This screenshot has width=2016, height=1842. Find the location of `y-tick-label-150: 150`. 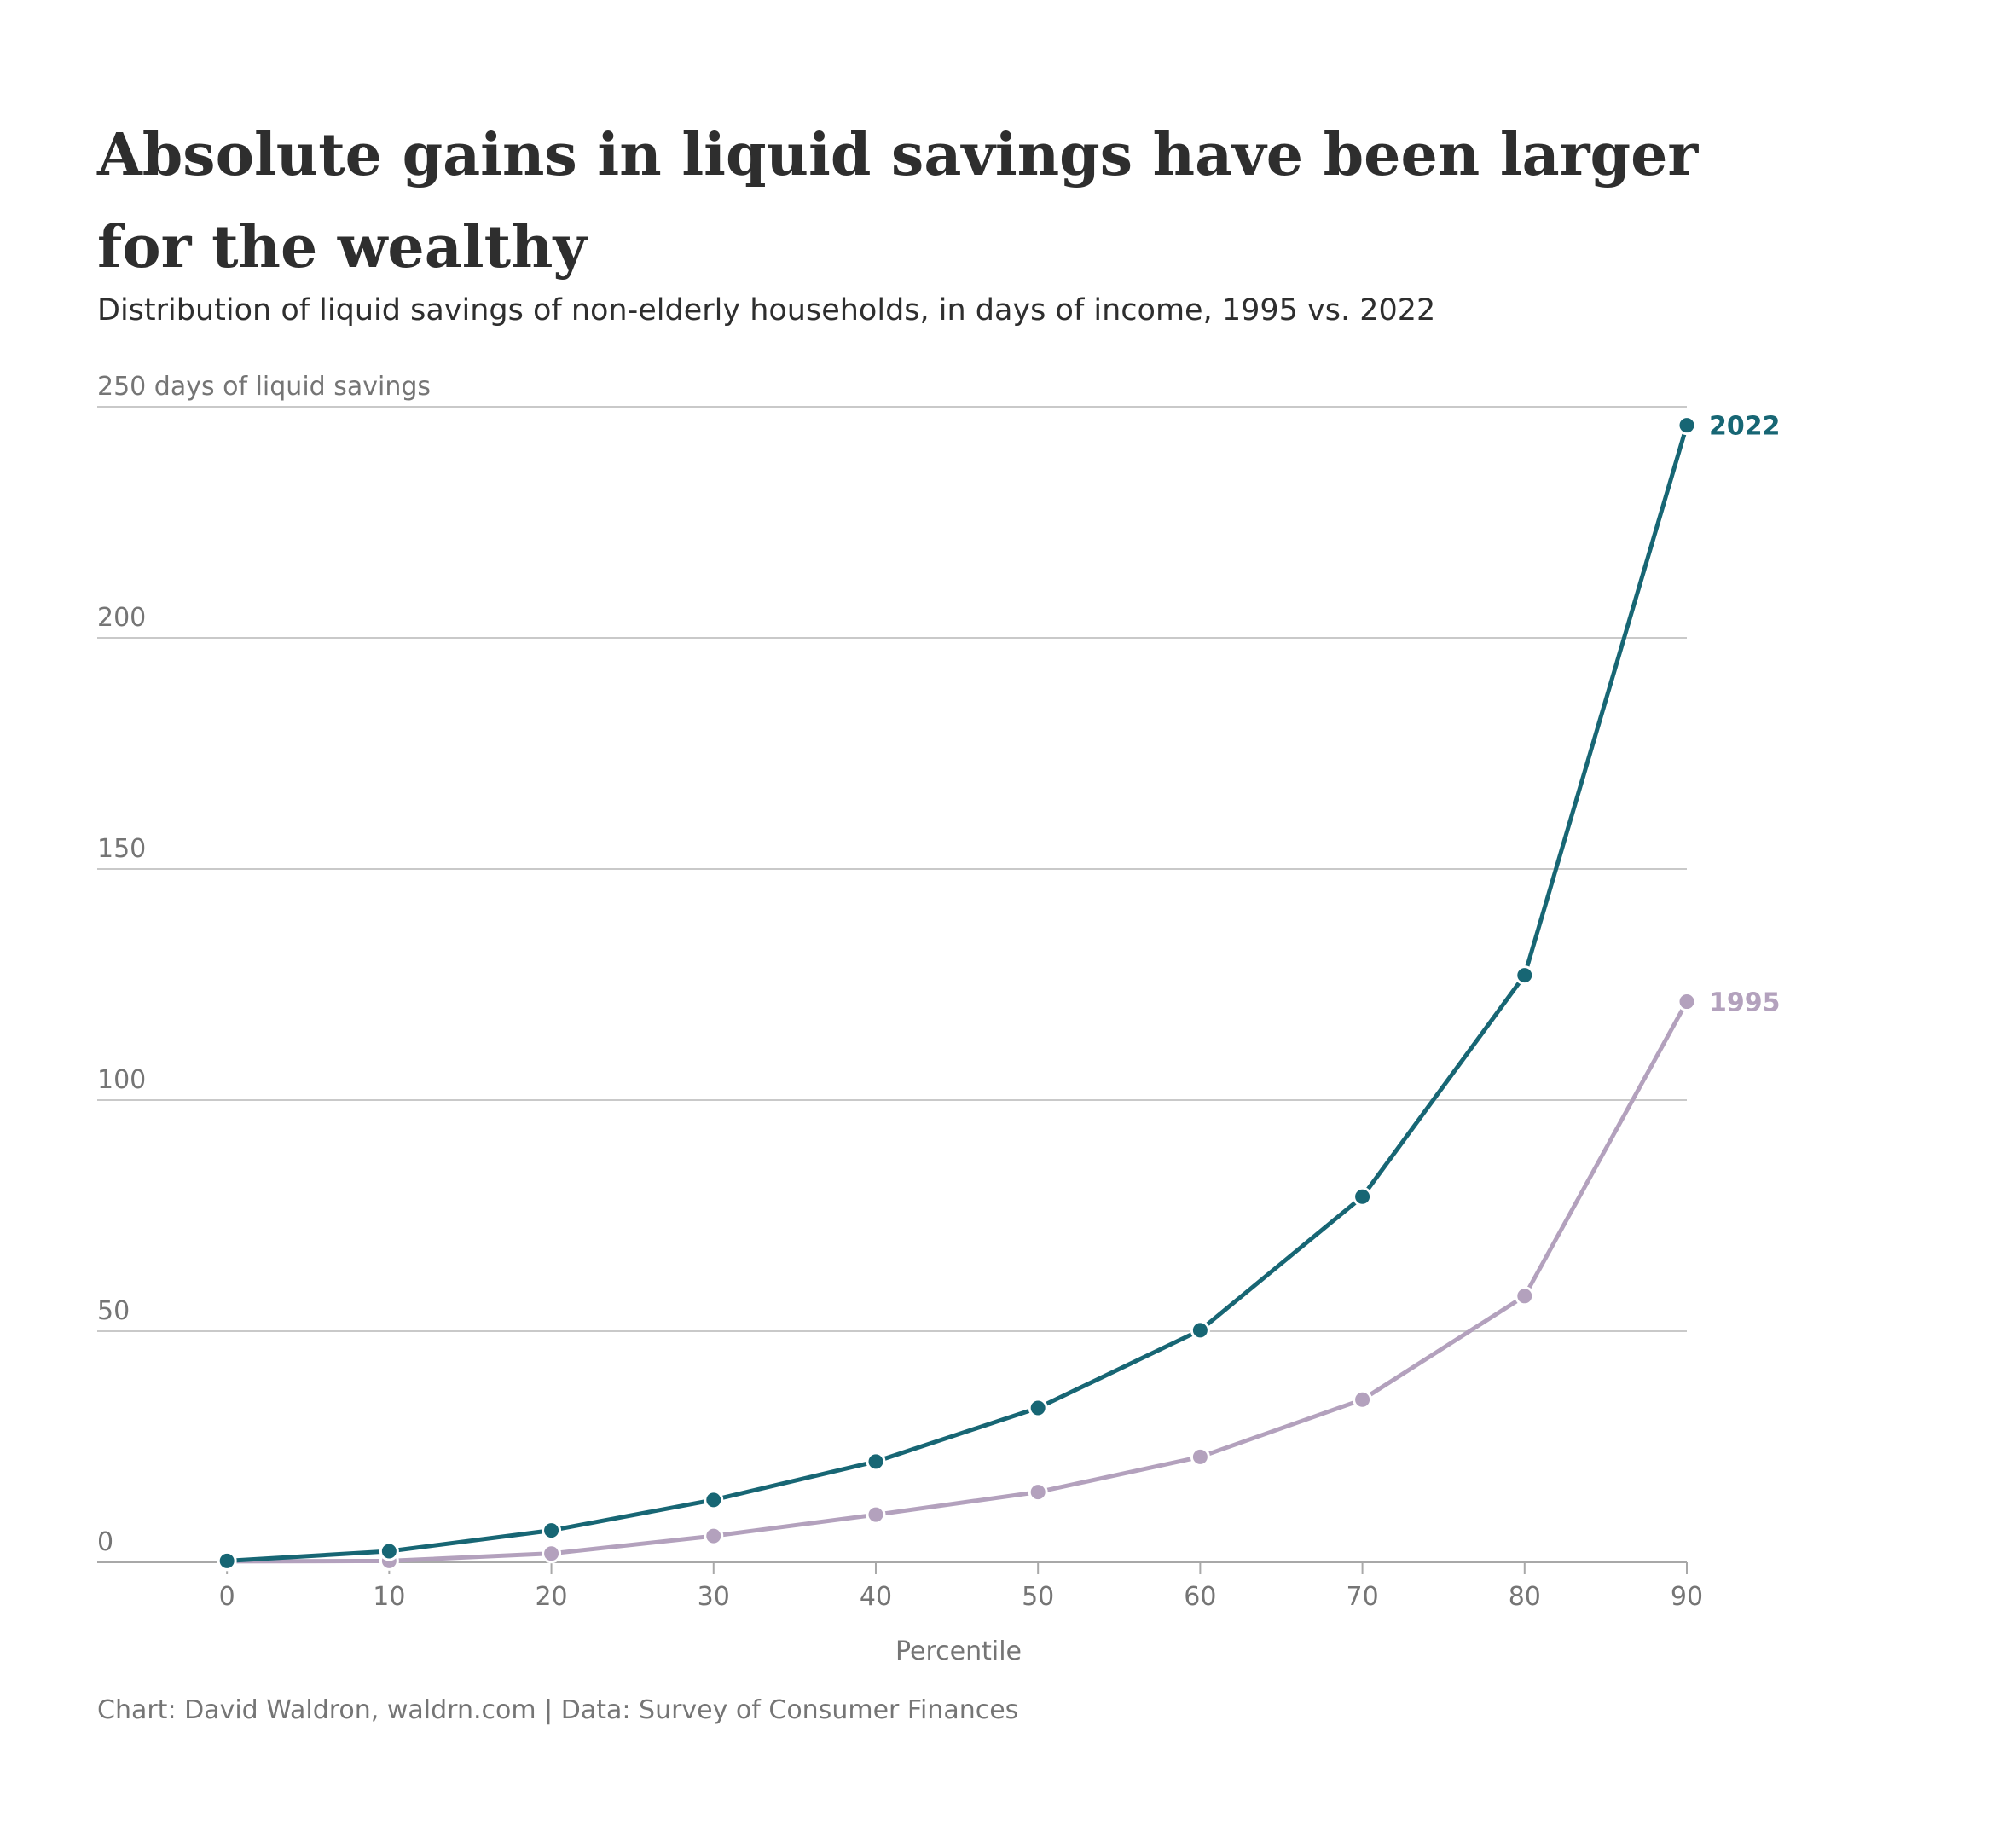

y-tick-label-150: 150 is located at coordinates (122, 849).